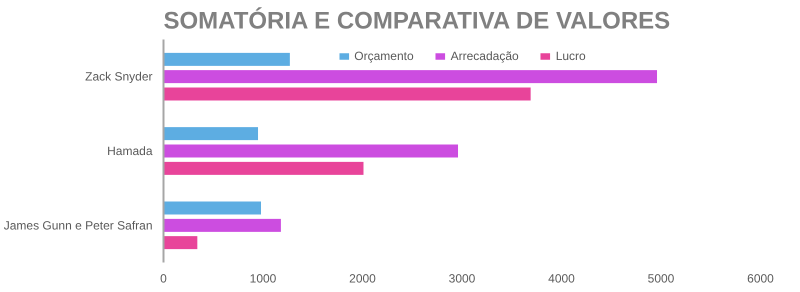  Describe the element at coordinates (462, 279) in the screenshot. I see `x-tick-label: 3000` at that location.